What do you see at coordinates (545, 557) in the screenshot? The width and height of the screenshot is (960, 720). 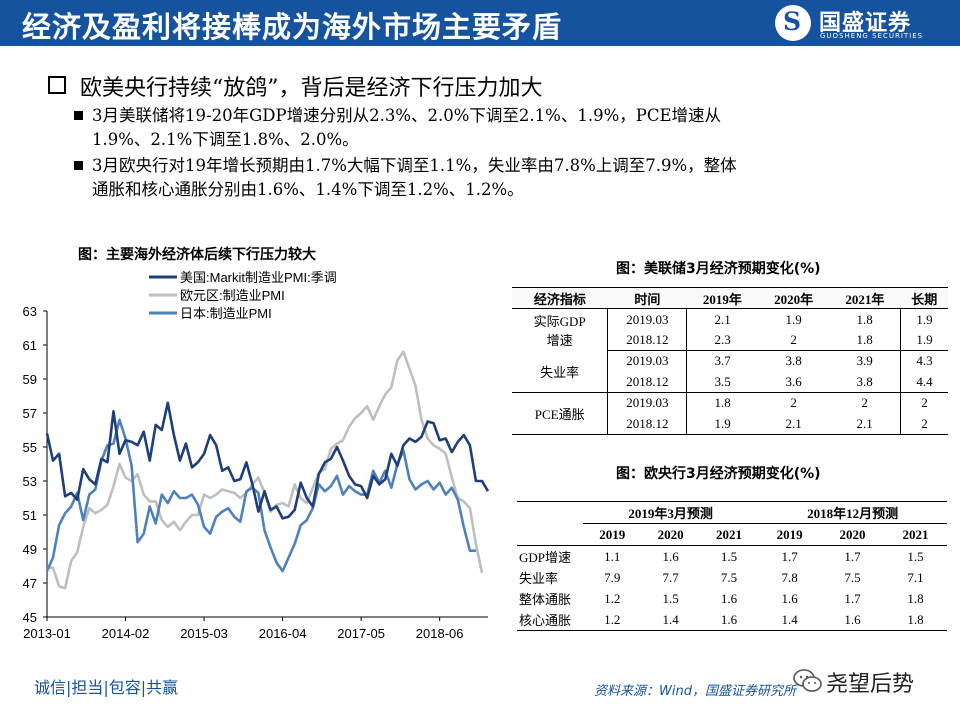 I see `row-label: GDP增速` at bounding box center [545, 557].